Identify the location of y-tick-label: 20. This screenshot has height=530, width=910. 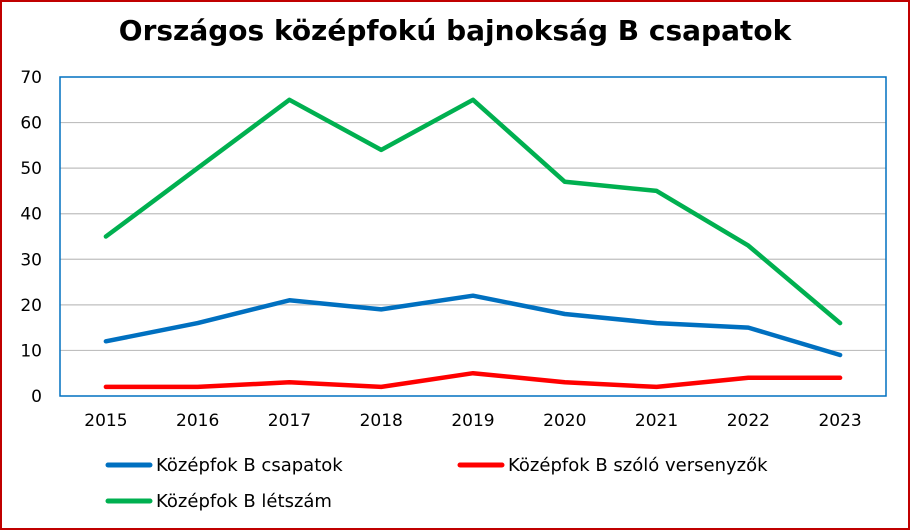
(31, 306).